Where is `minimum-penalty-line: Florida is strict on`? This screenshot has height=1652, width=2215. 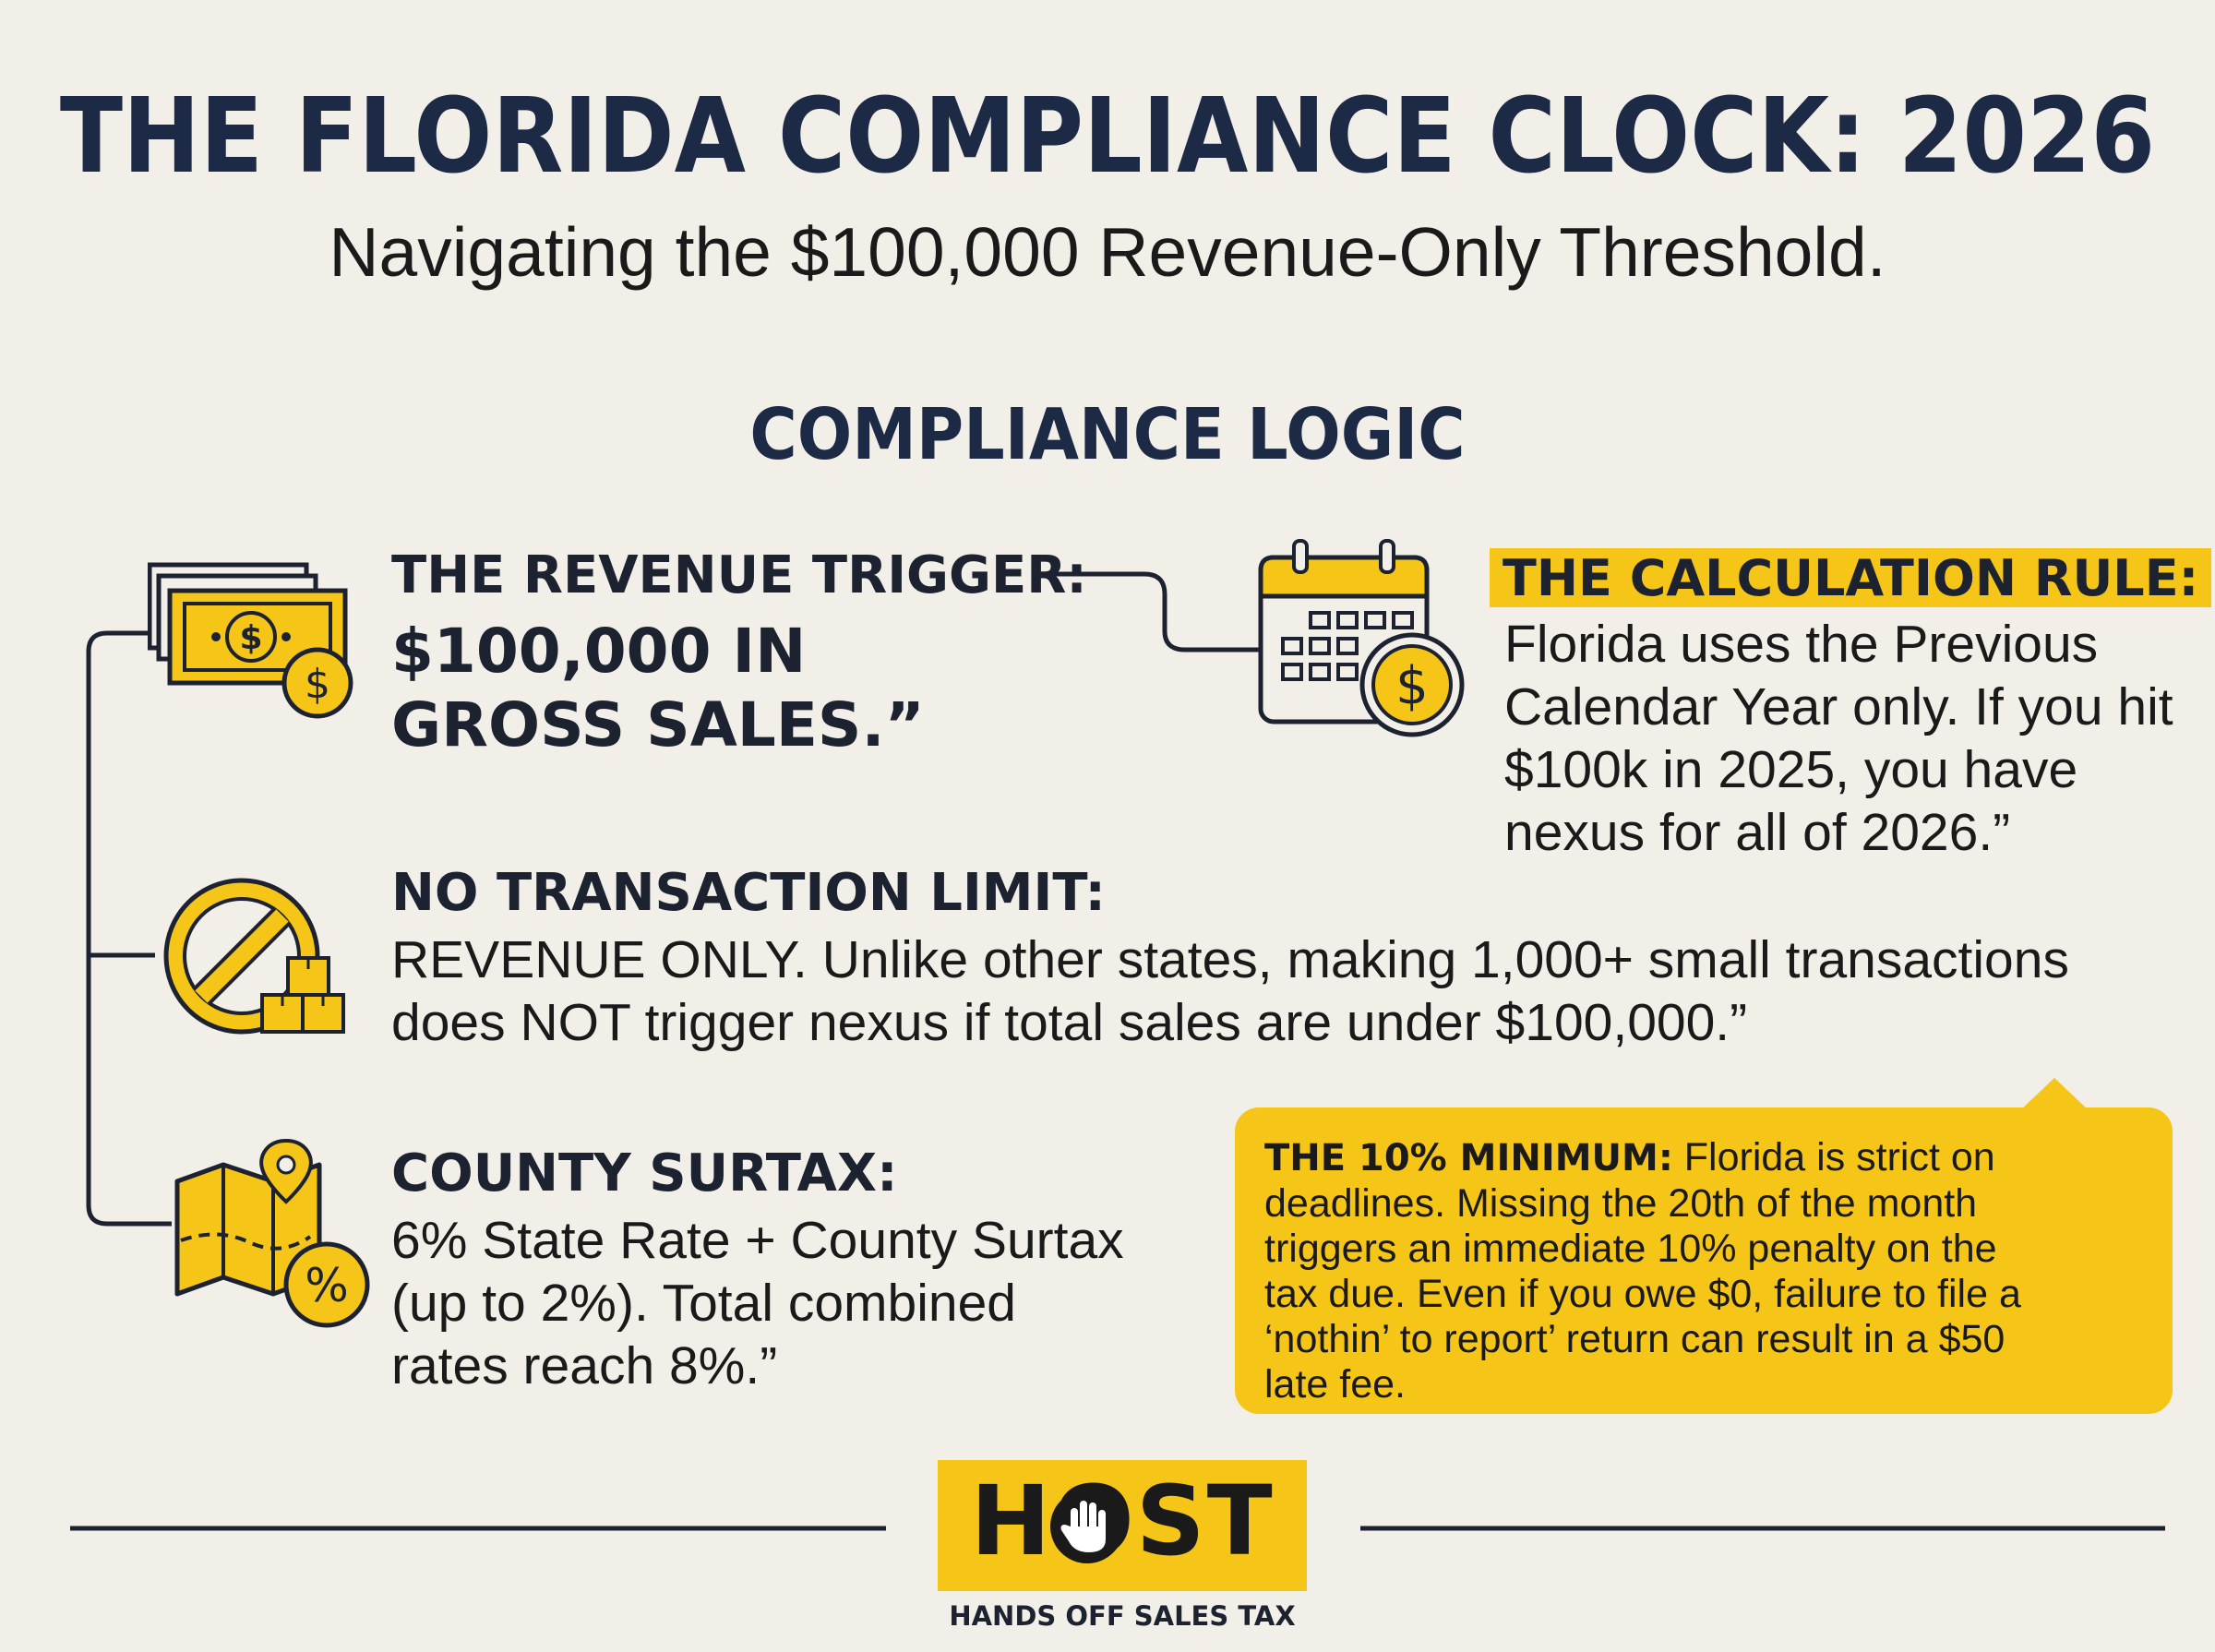 minimum-penalty-line: Florida is strict on is located at coordinates (1839, 1157).